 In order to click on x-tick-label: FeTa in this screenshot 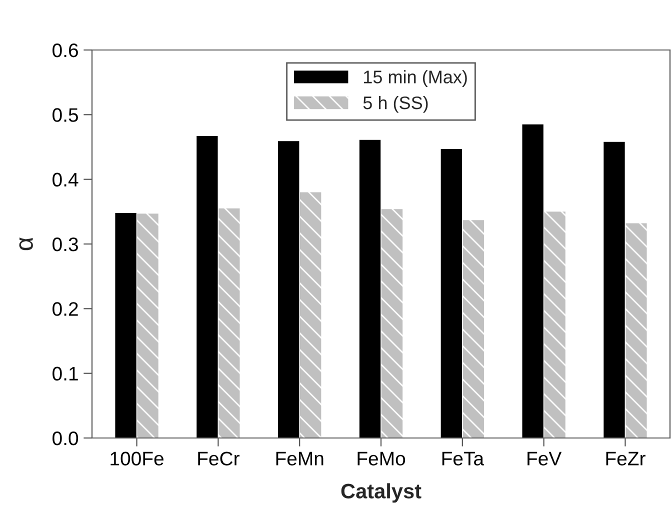, I will do `click(463, 459)`.